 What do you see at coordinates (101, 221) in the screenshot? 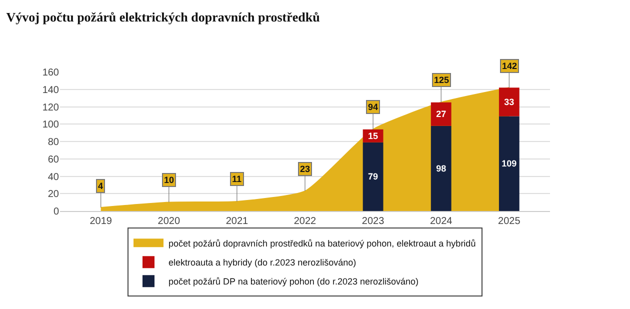
I see `x-tick-label: 2019` at bounding box center [101, 221].